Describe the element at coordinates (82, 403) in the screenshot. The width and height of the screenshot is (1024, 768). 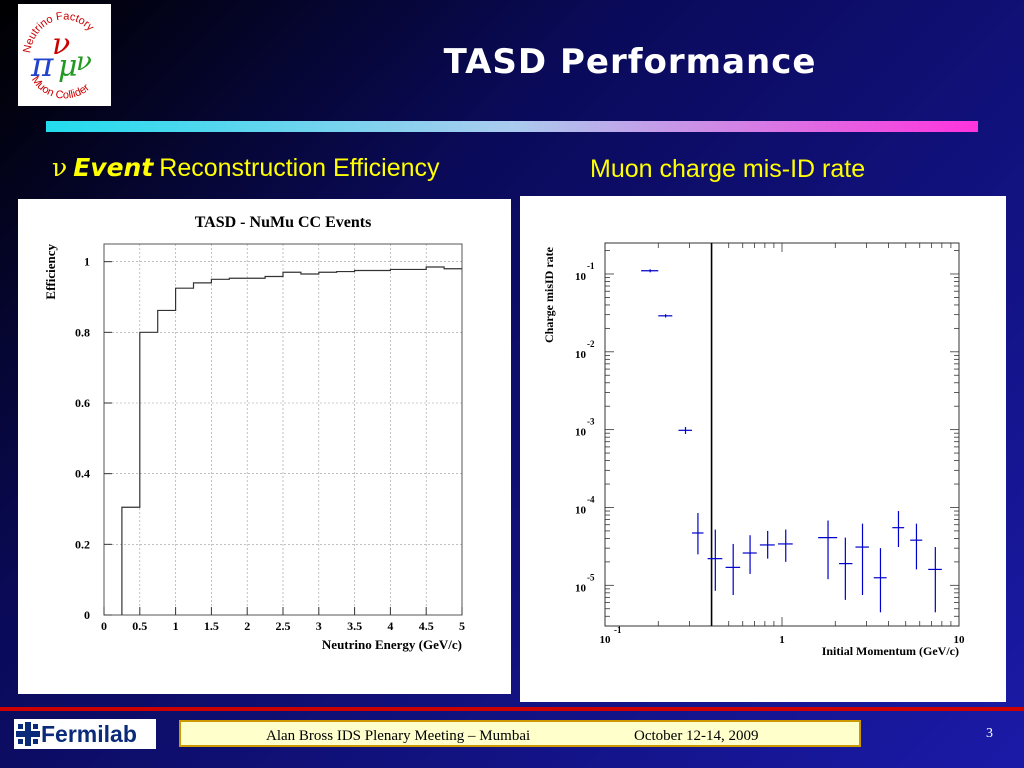
I see `y-tick-label: 0.6` at that location.